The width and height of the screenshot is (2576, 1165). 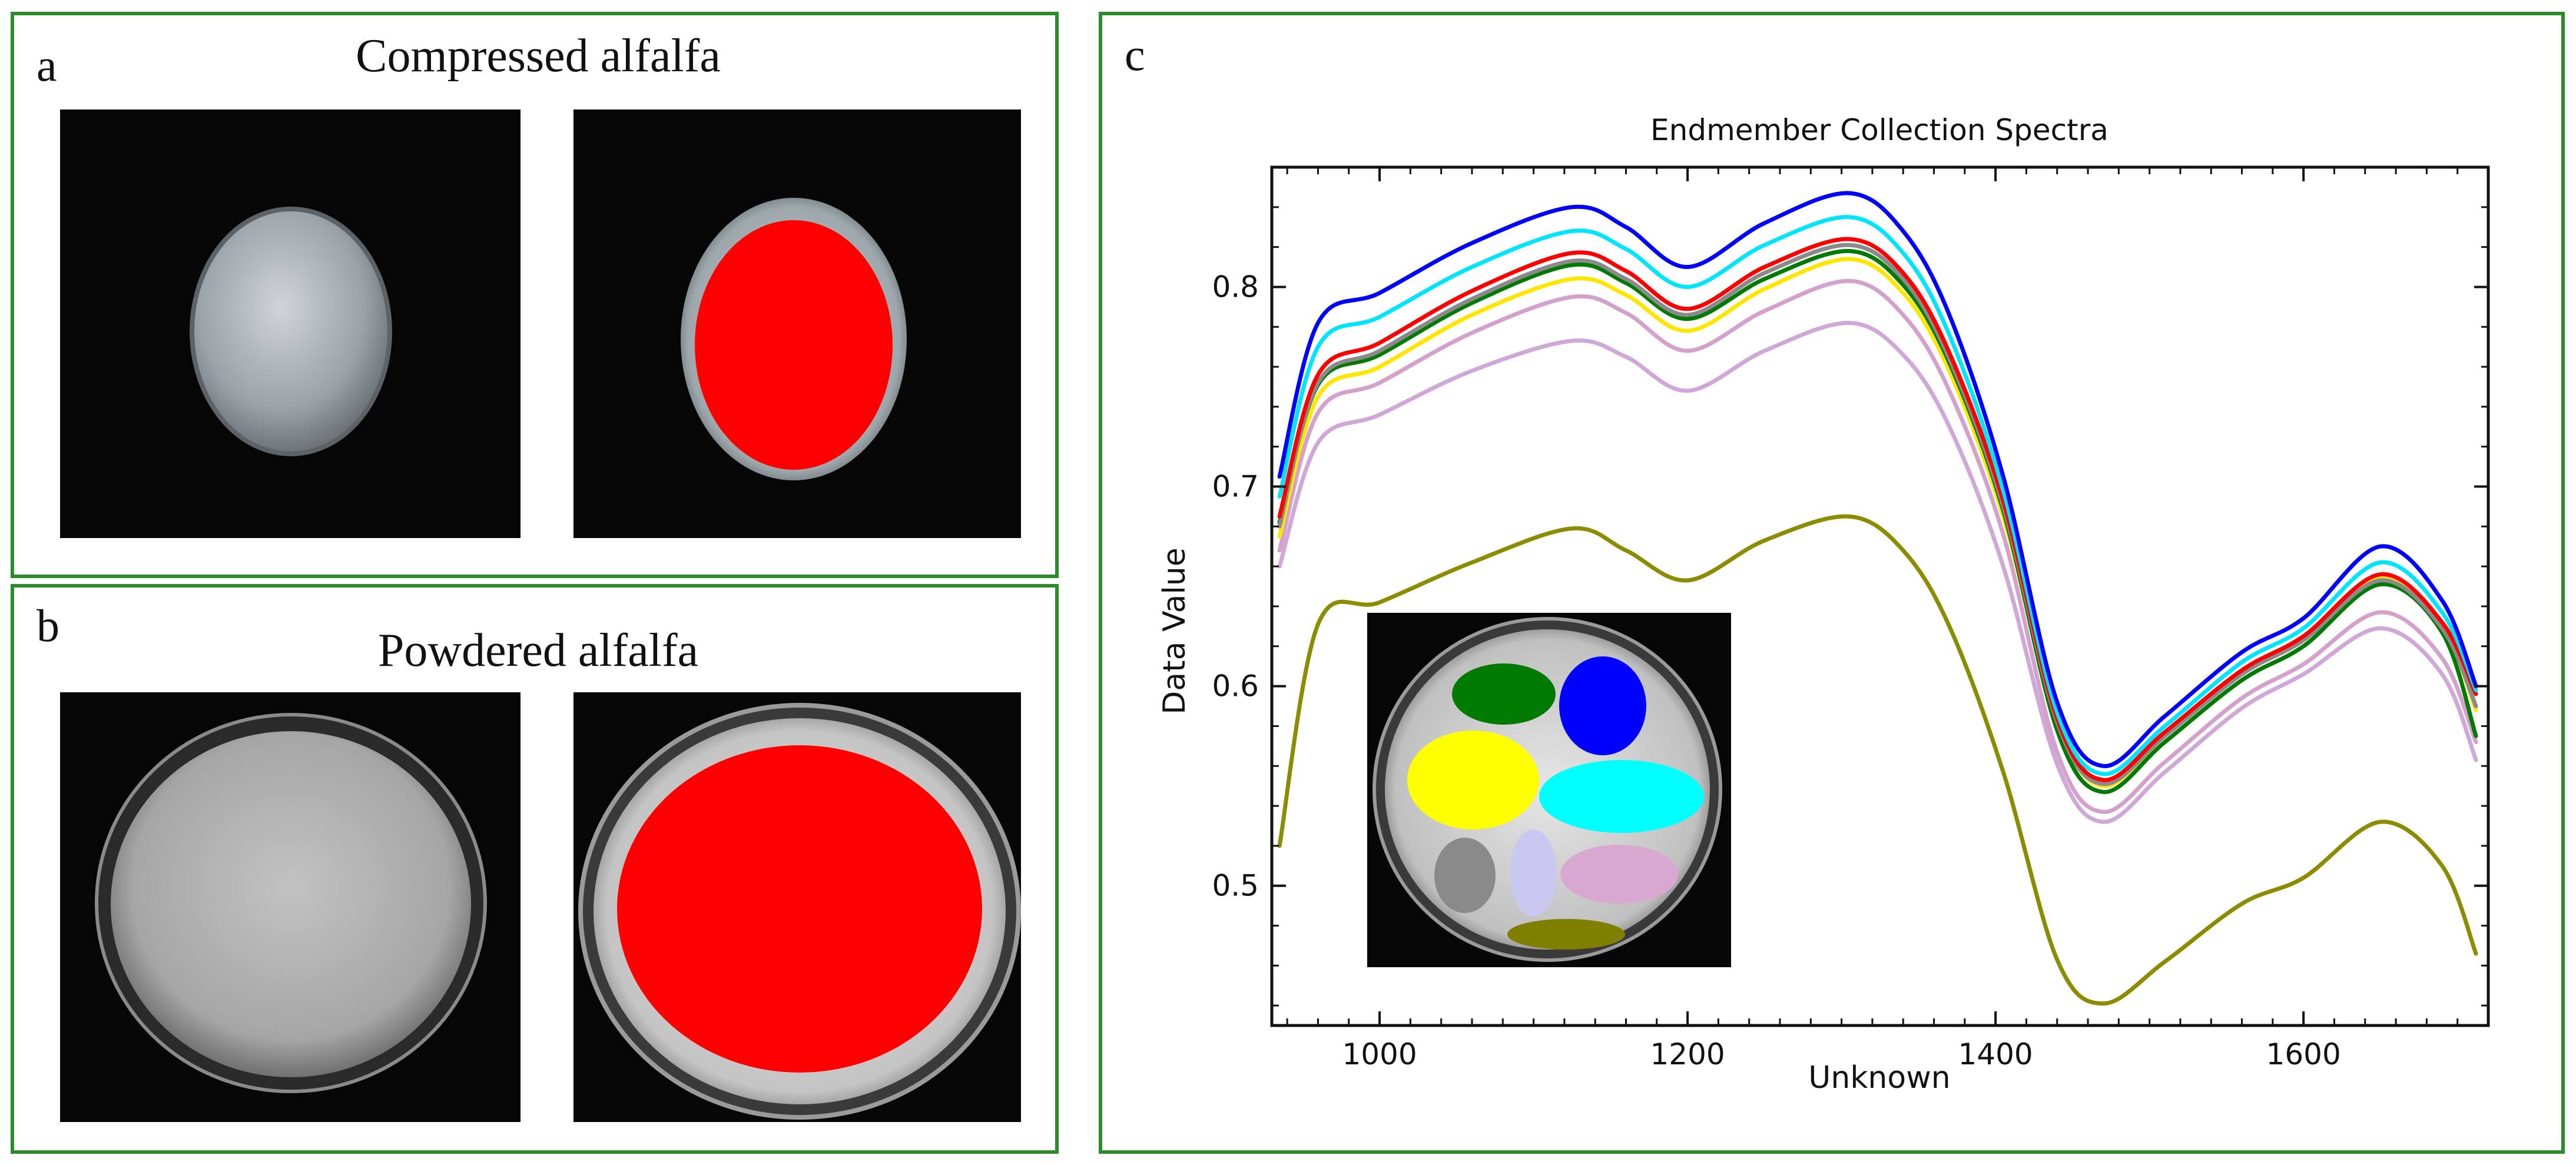 I want to click on roi-blue, so click(x=1602, y=705).